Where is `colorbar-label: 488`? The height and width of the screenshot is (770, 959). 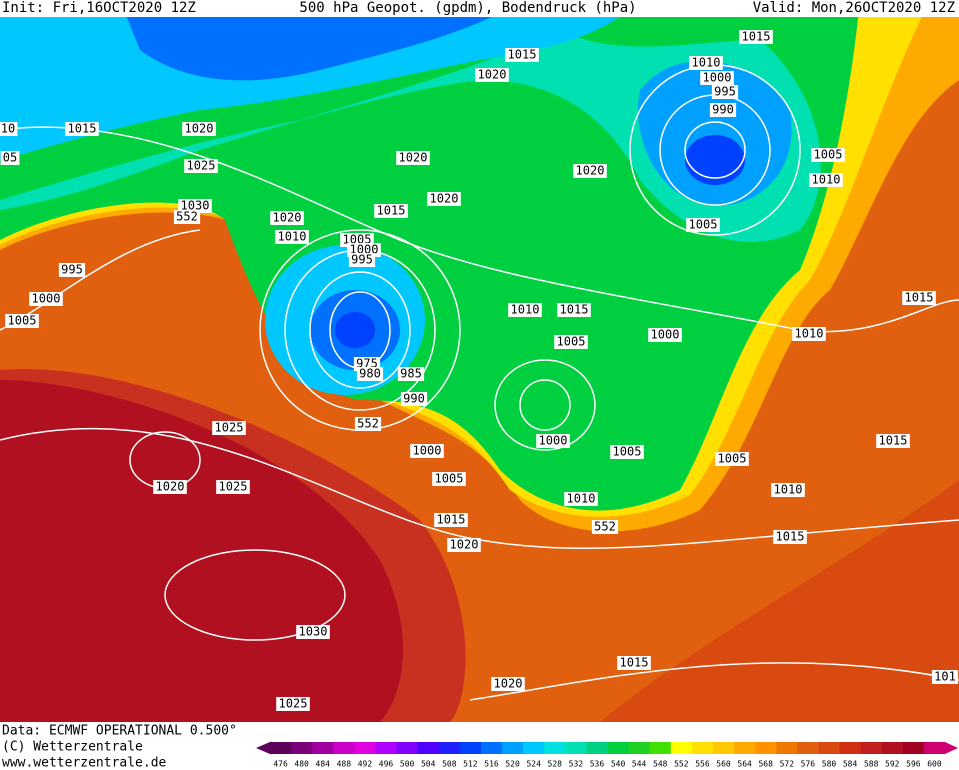 colorbar-label: 488 is located at coordinates (344, 764).